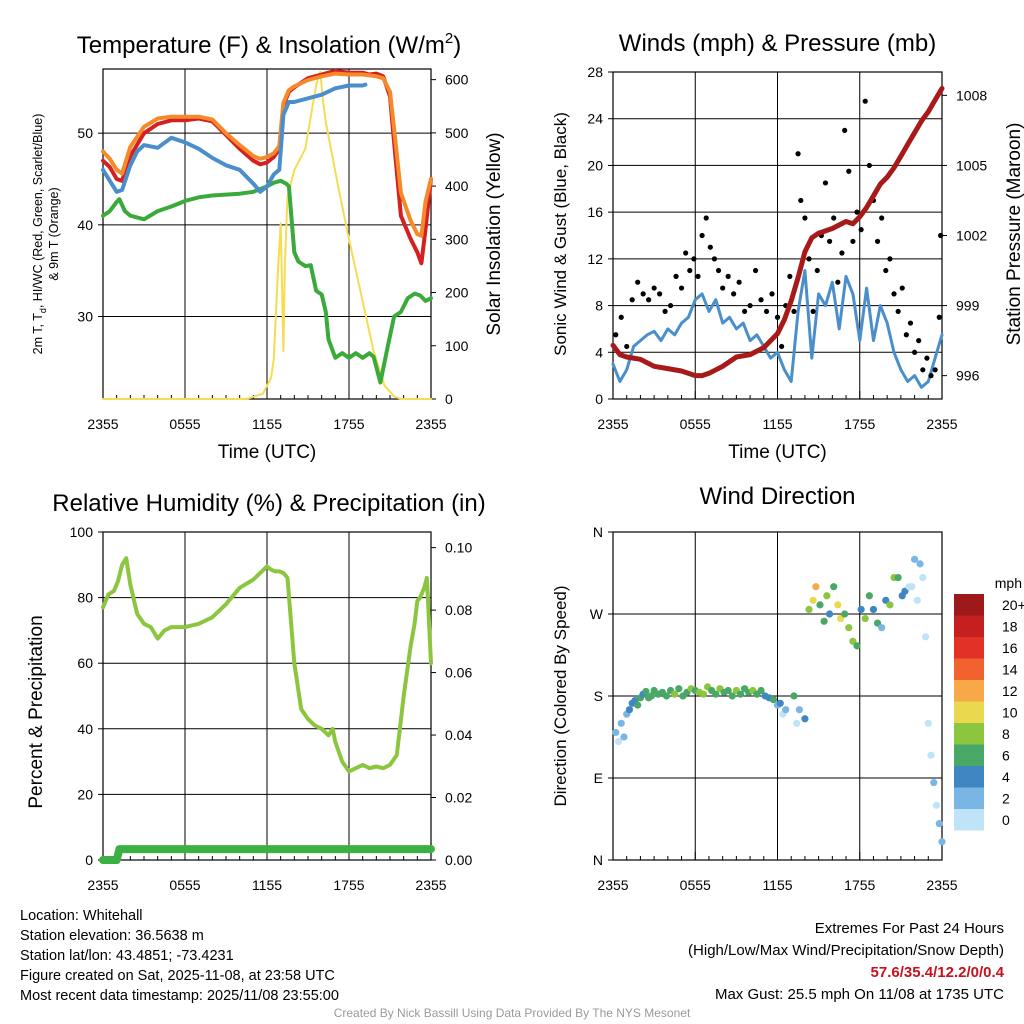  What do you see at coordinates (127, 956) in the screenshot?
I see `info-latlon: Station lat/lon: 43.4851; -73.4231` at bounding box center [127, 956].